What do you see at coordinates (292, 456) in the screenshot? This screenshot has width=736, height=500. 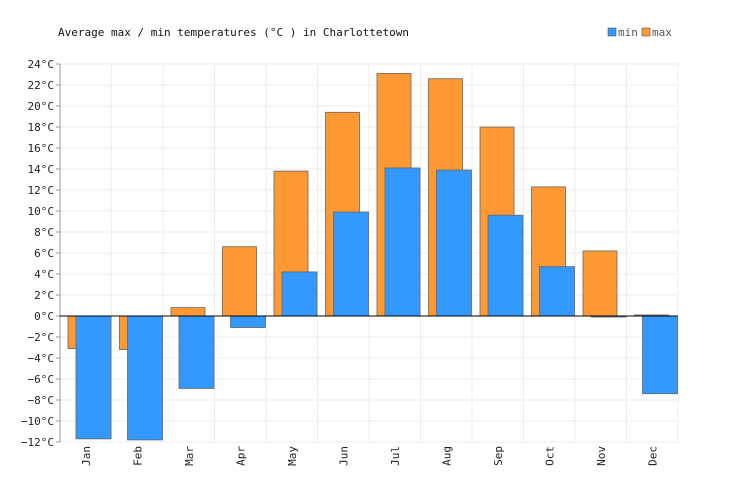 I see `x-tick-label-may: May` at bounding box center [292, 456].